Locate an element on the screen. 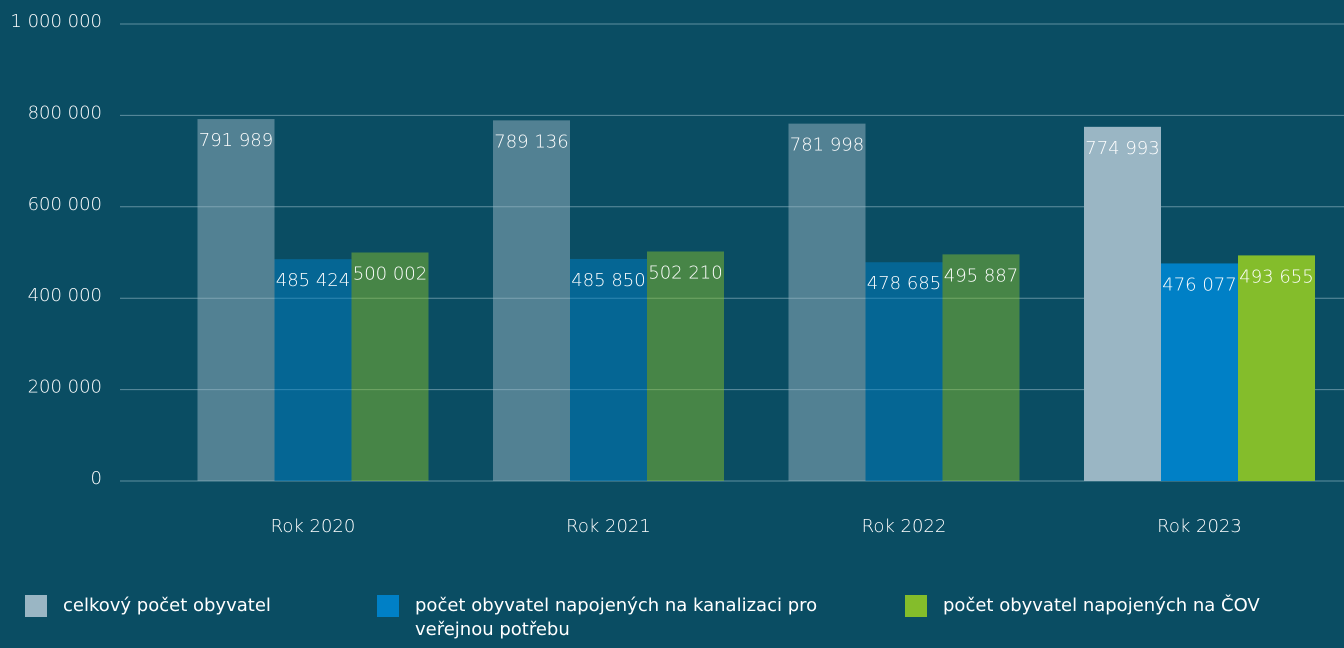  x-tick-label: Rok 2021 is located at coordinates (608, 526).